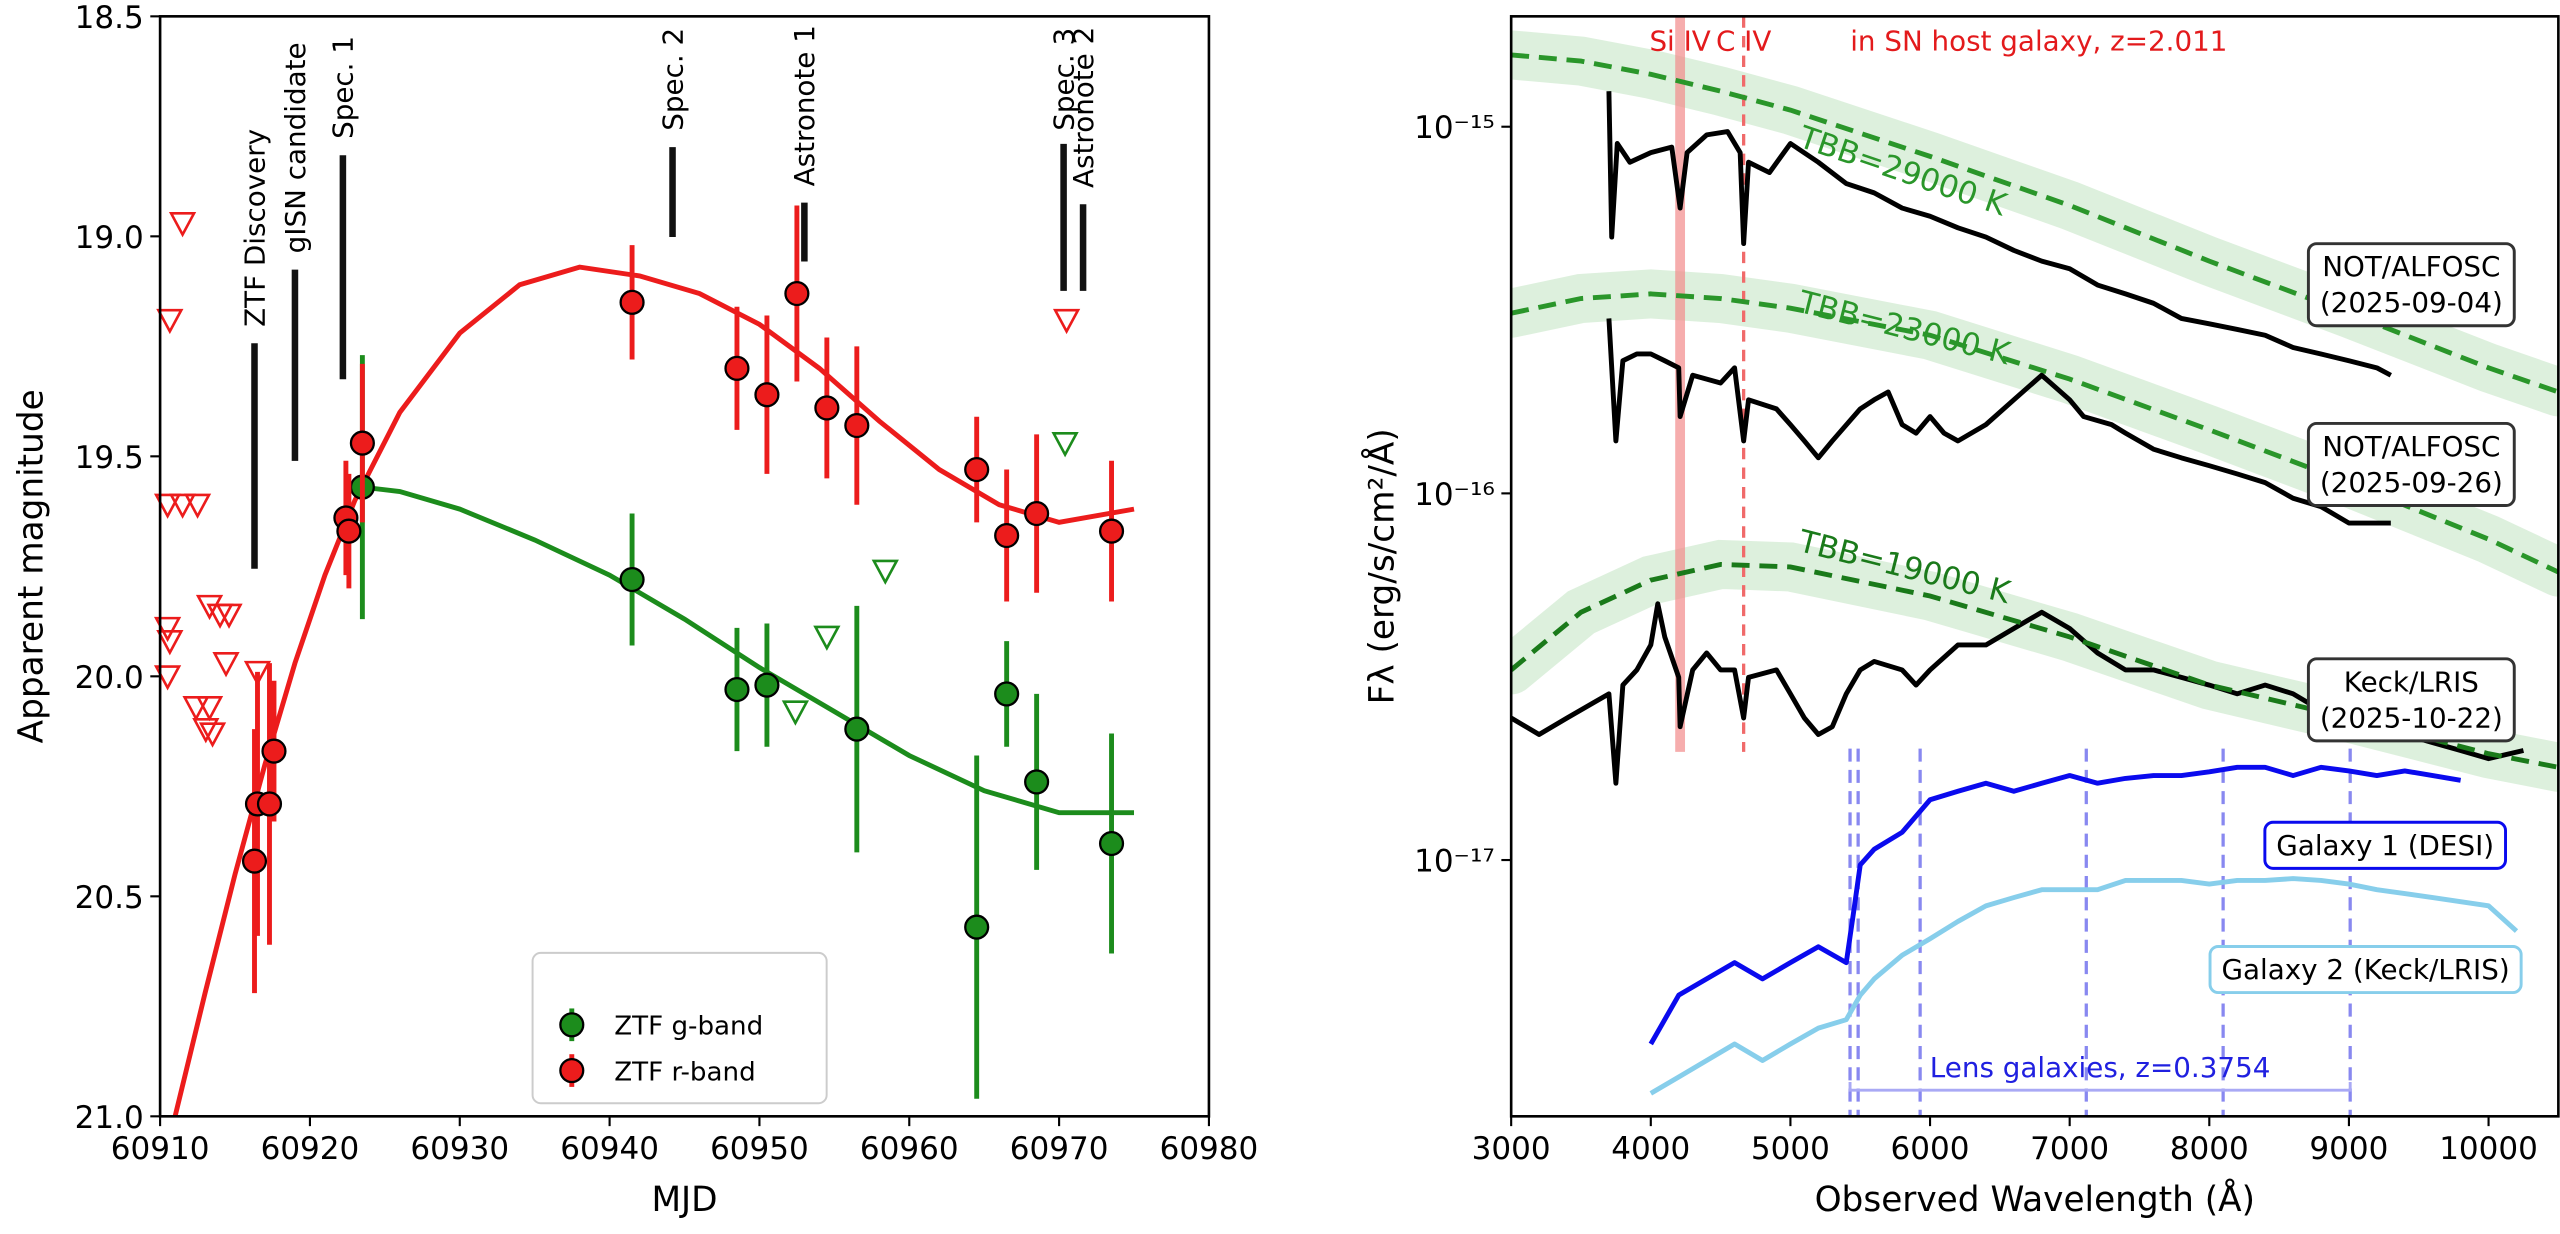 The image size is (2560, 1234). Describe the element at coordinates (1454, 861) in the screenshot. I see `y-tick-label: 10⁻¹⁷` at that location.